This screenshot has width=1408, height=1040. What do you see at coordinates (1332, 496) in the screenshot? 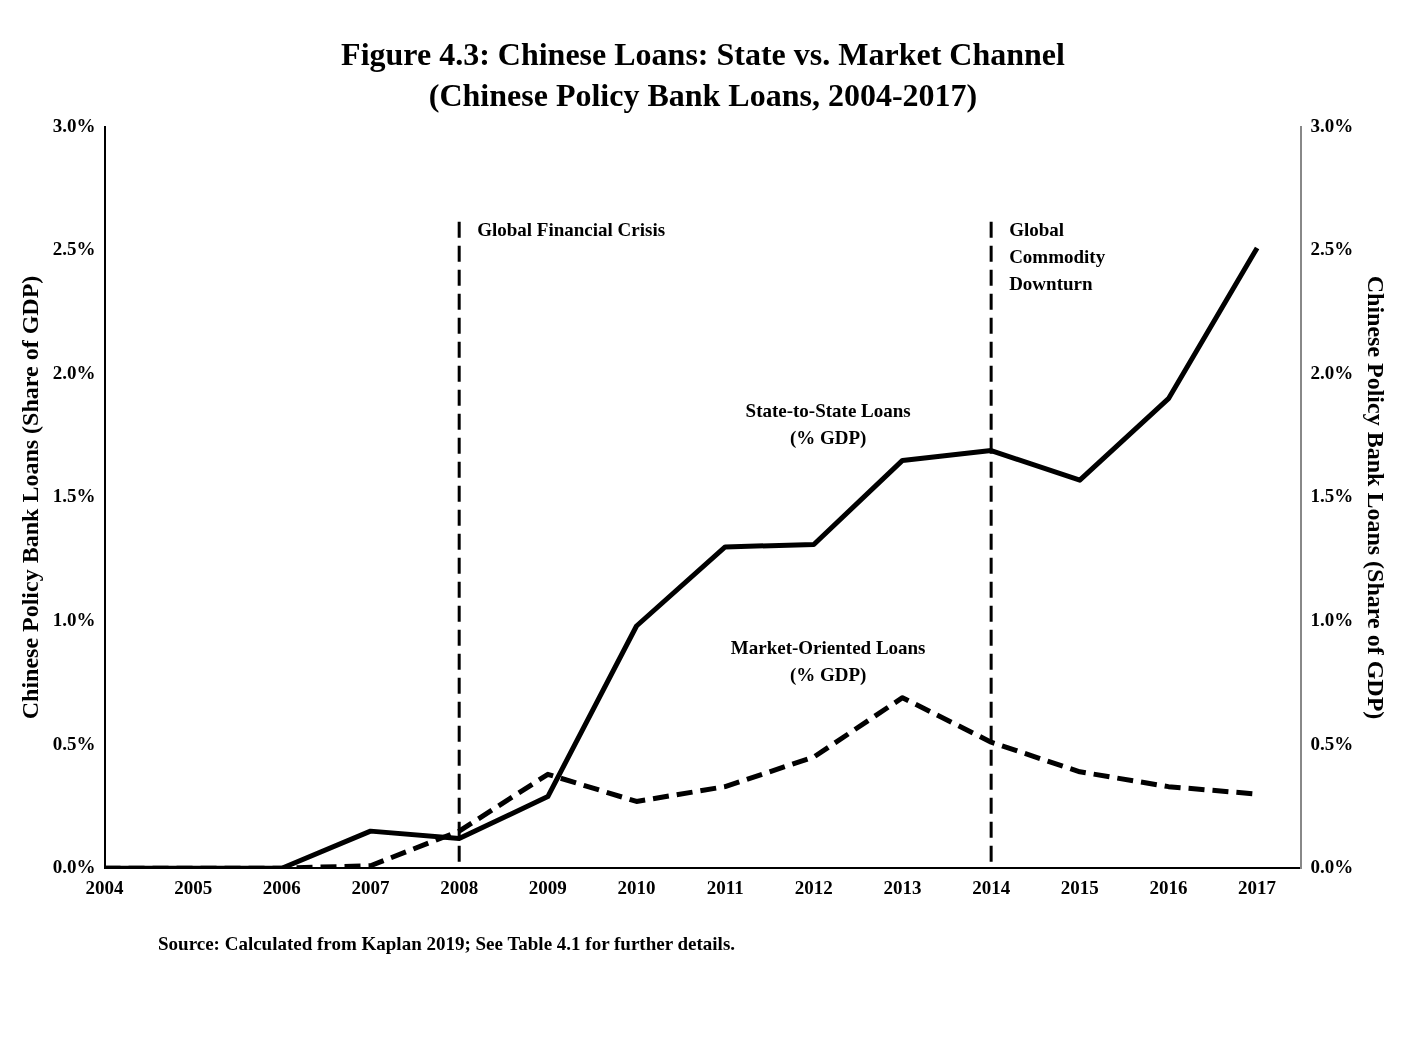
I see `y2-tick-label: 1.5%` at bounding box center [1332, 496].